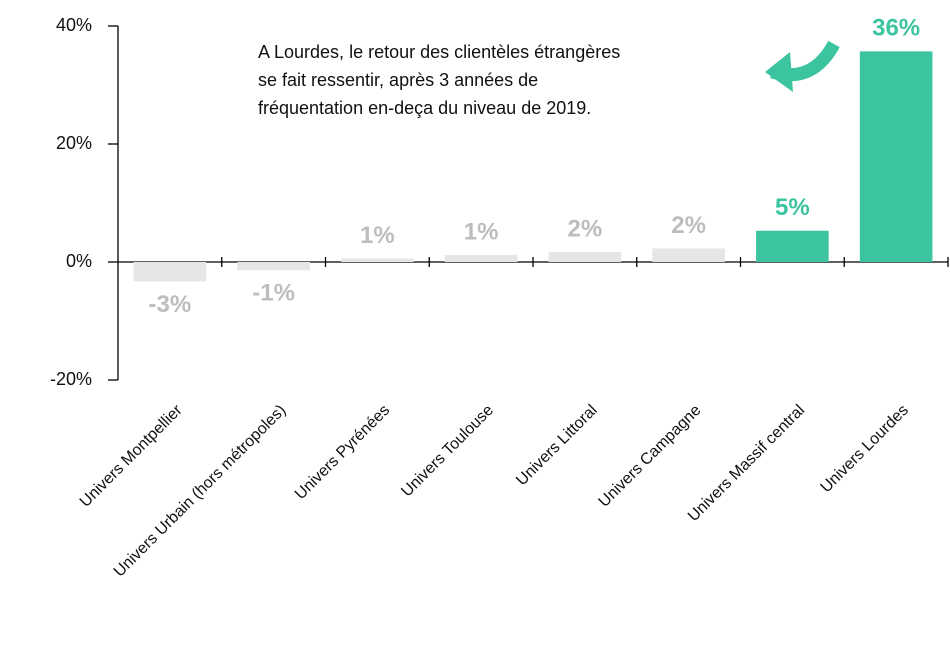 This screenshot has height=650, width=950. I want to click on x-tick-label: Univers Massif central, so click(746, 463).